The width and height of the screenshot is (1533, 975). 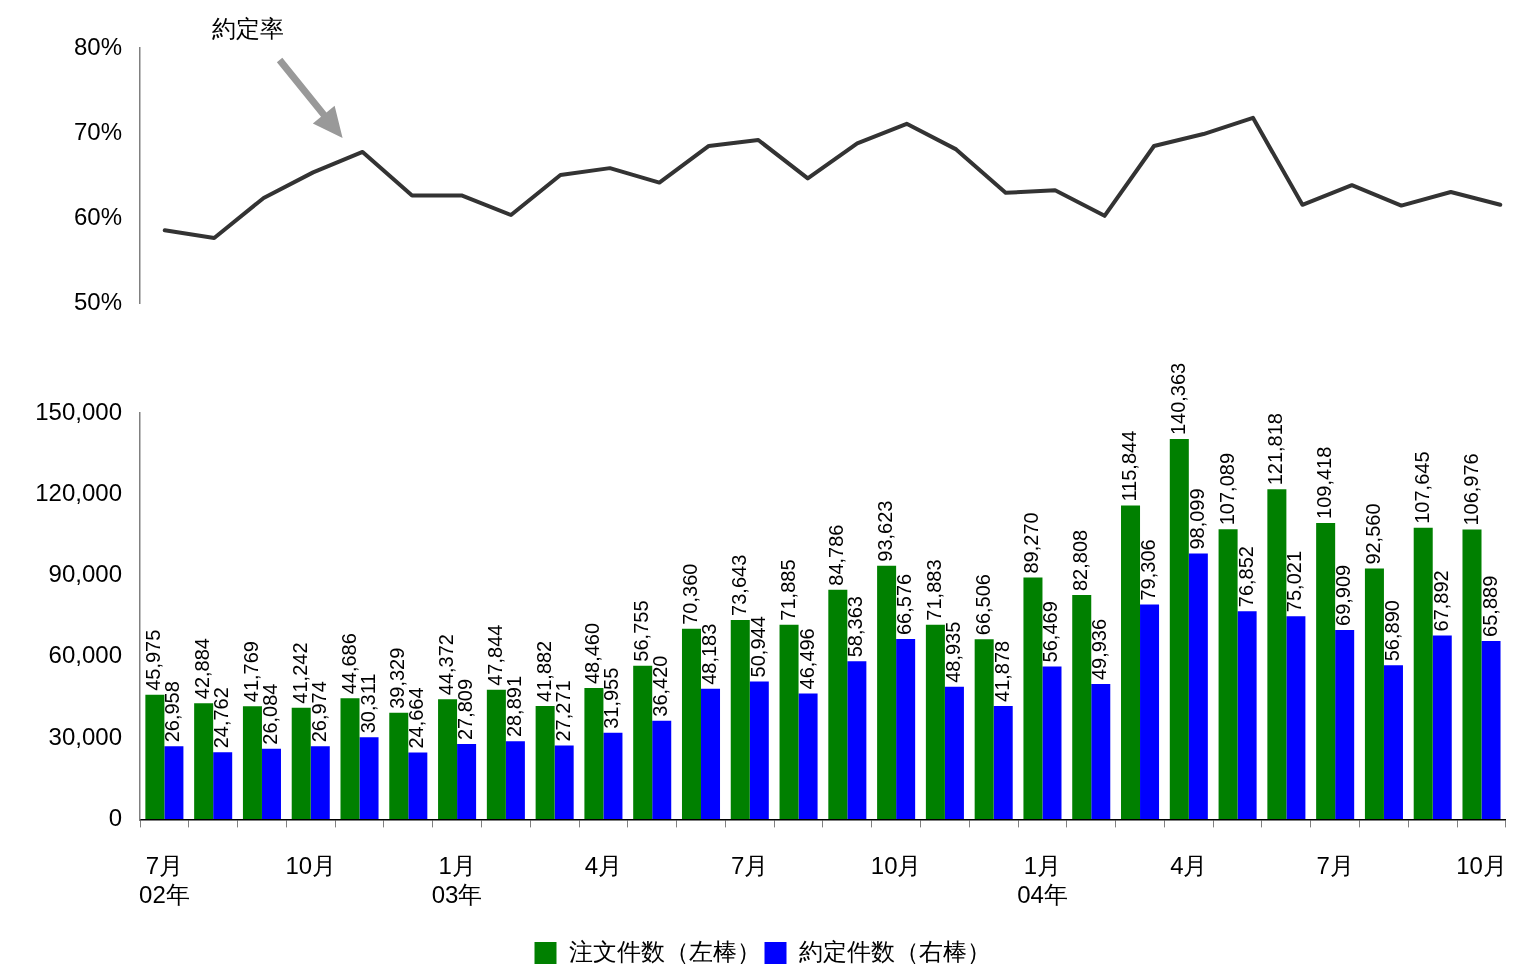 I want to click on y-tick-label: 90,000, so click(x=85, y=574).